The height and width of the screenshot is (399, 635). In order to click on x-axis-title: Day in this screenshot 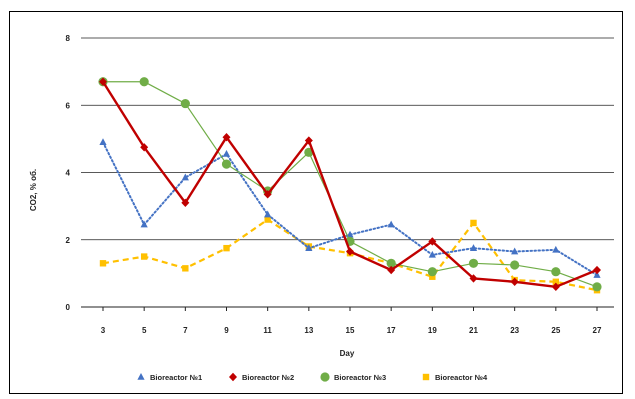, I will do `click(347, 353)`.